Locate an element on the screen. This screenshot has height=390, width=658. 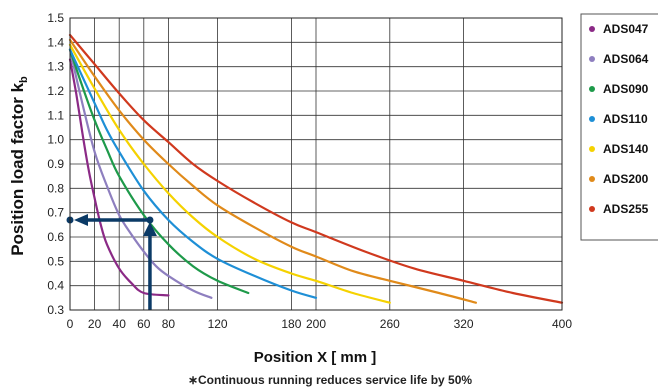
y-axis-title-subscript: b is located at coordinates (24, 79).